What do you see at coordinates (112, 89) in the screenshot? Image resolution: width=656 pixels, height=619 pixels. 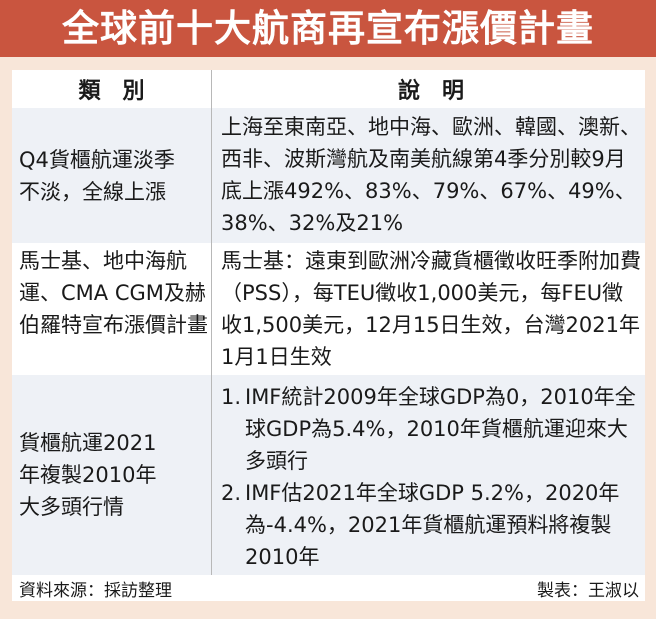 I see `header-category: 類 別` at bounding box center [112, 89].